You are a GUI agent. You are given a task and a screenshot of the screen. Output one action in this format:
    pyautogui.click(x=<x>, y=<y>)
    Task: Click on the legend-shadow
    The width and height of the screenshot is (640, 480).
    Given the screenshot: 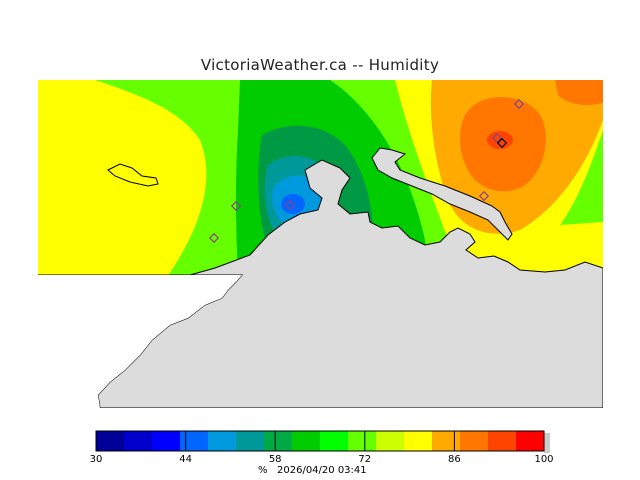 What is the action you would take?
    pyautogui.click(x=547, y=443)
    